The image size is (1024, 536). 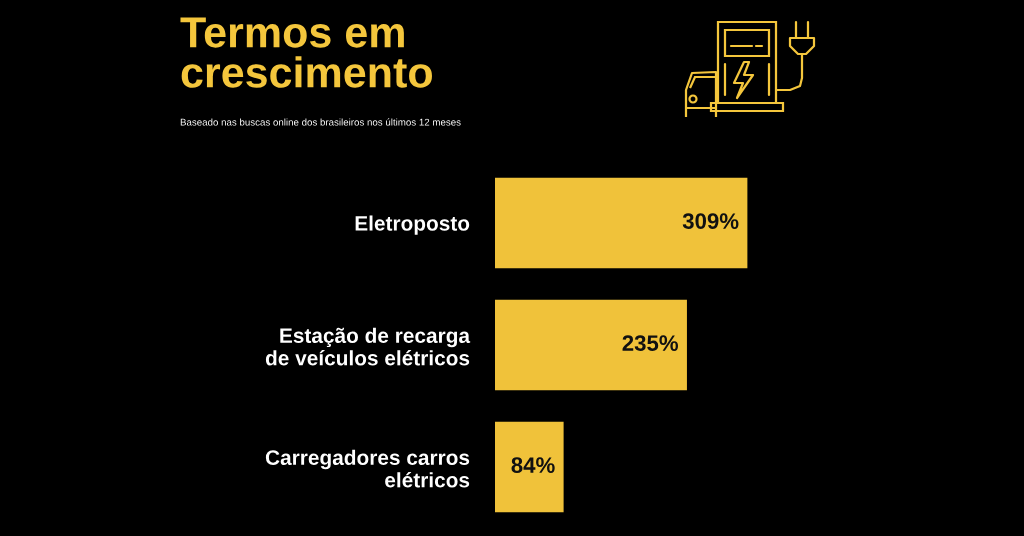 I want to click on y-tick-label: Estação de recarga de veículos elétricos, so click(x=368, y=346).